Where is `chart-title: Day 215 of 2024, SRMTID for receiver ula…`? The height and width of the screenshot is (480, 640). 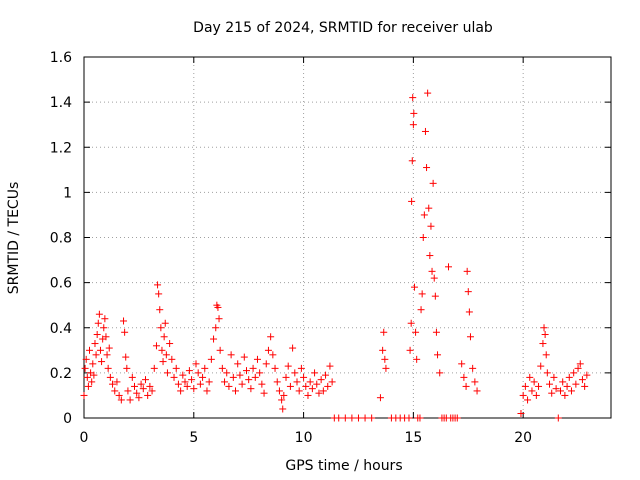 chart-title: Day 215 of 2024, SRMTID for receiver ula… is located at coordinates (343, 28).